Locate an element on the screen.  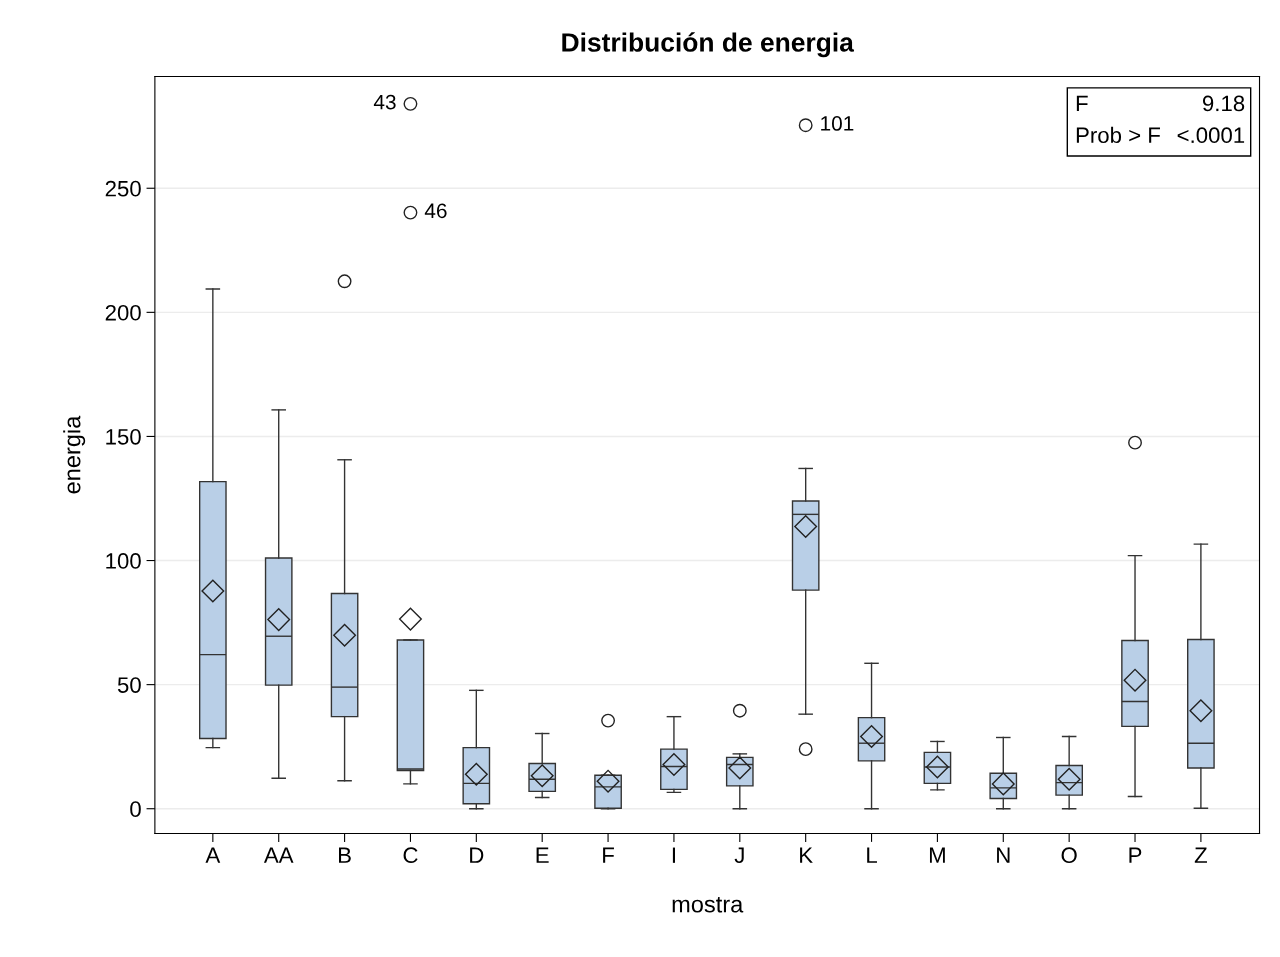
annotation: F is located at coordinates (1082, 103).